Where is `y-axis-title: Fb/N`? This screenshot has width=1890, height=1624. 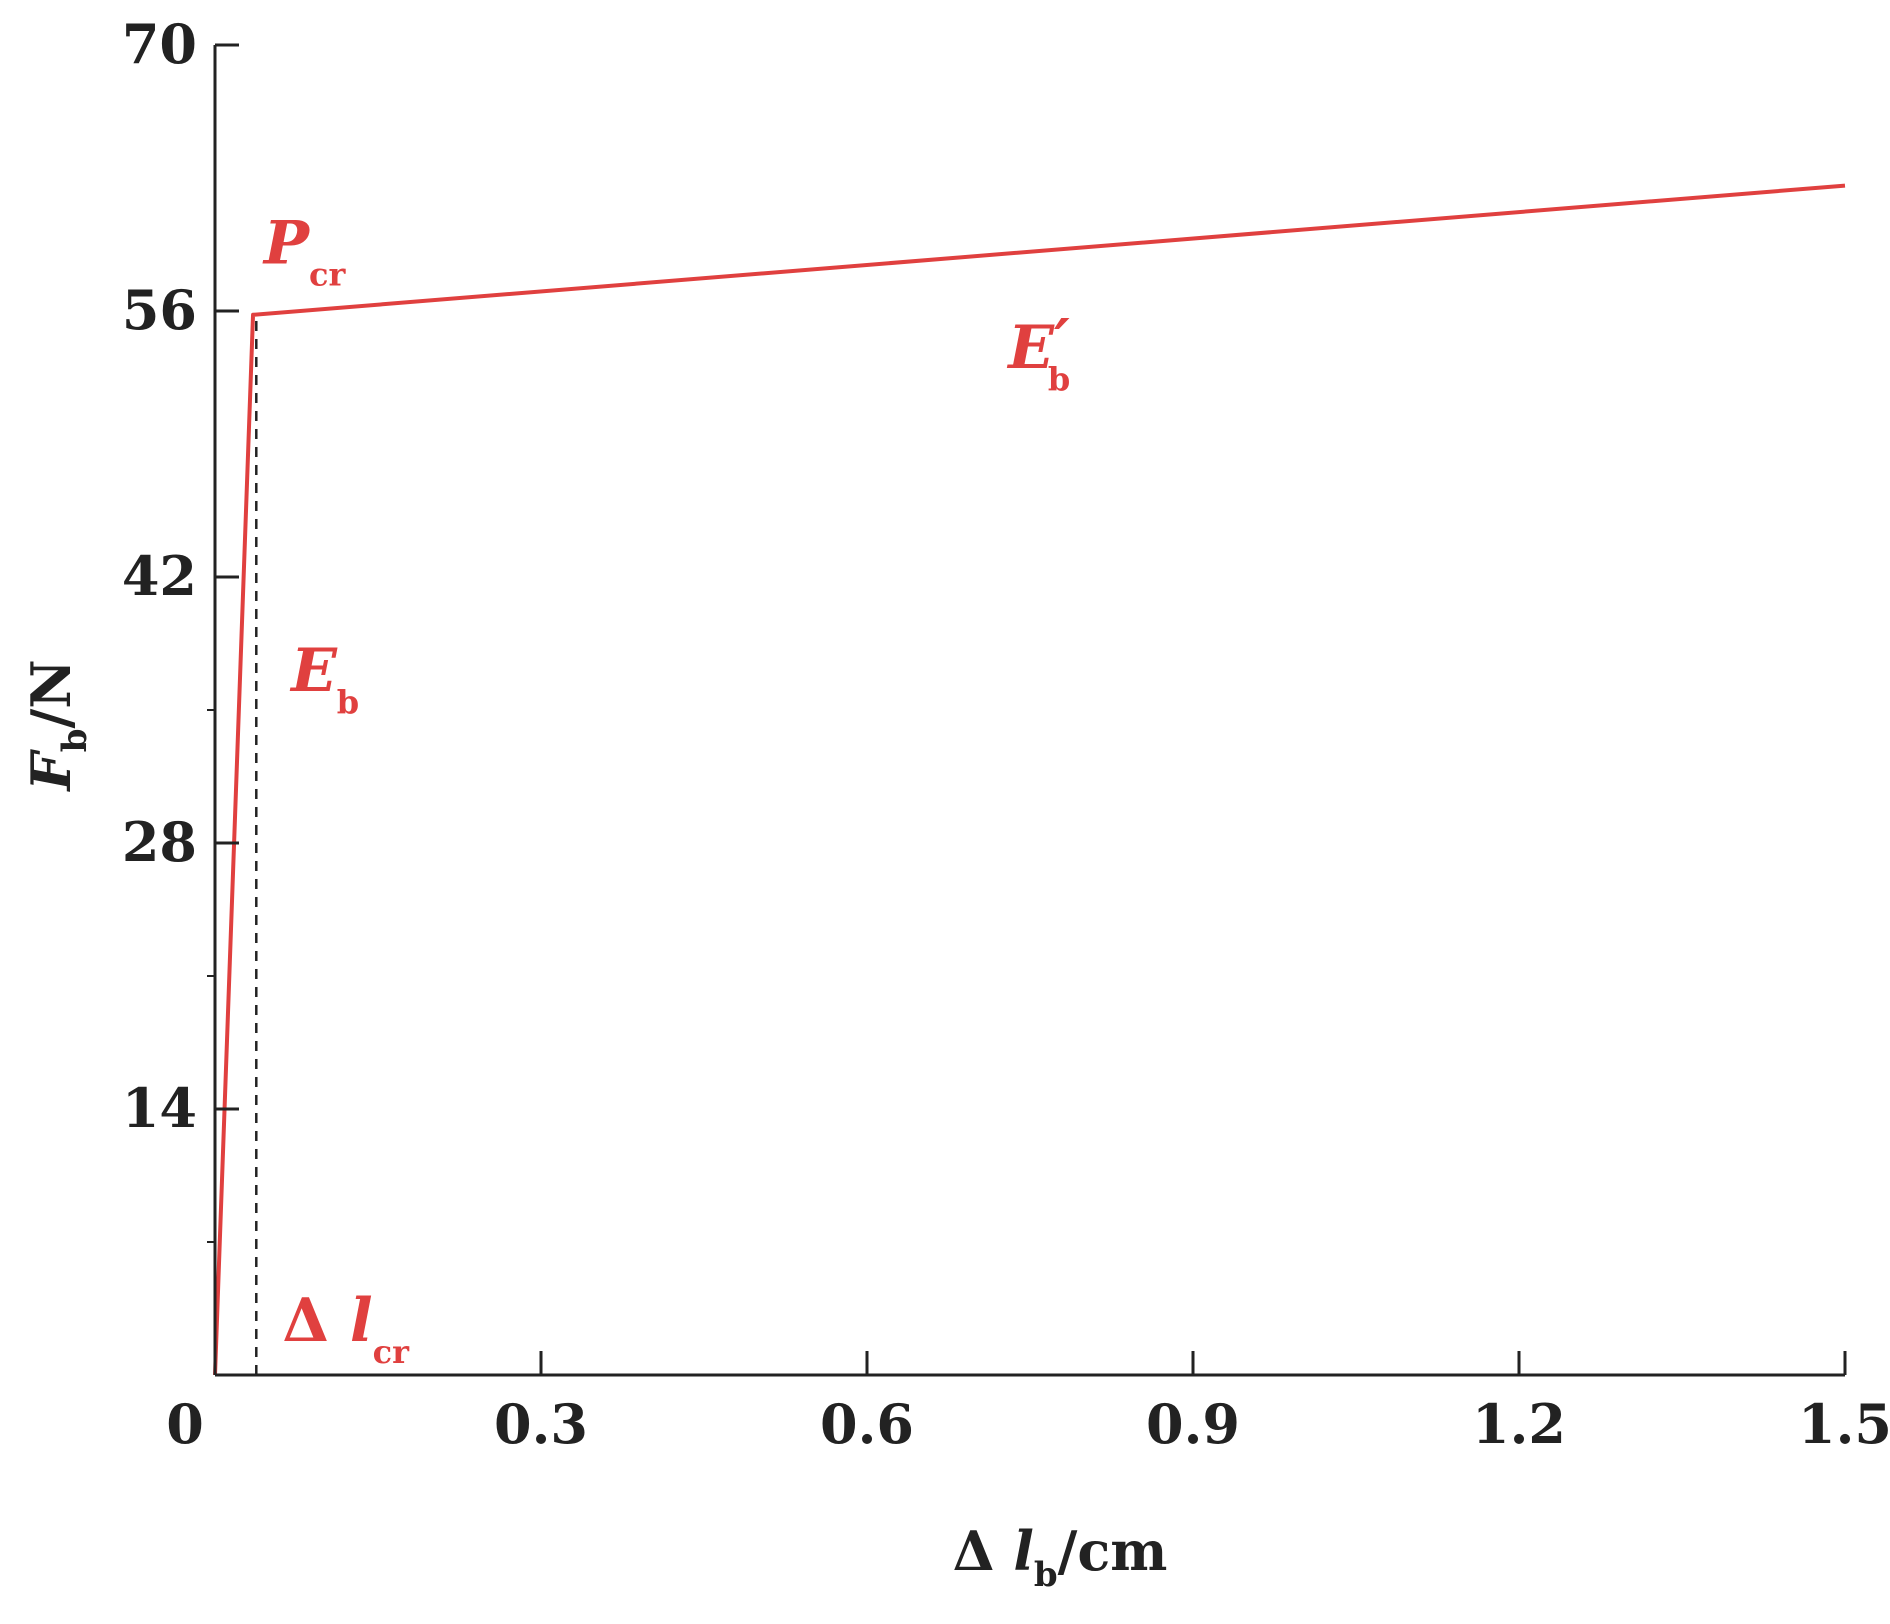
y-axis-title: Fb/N is located at coordinates (57, 725).